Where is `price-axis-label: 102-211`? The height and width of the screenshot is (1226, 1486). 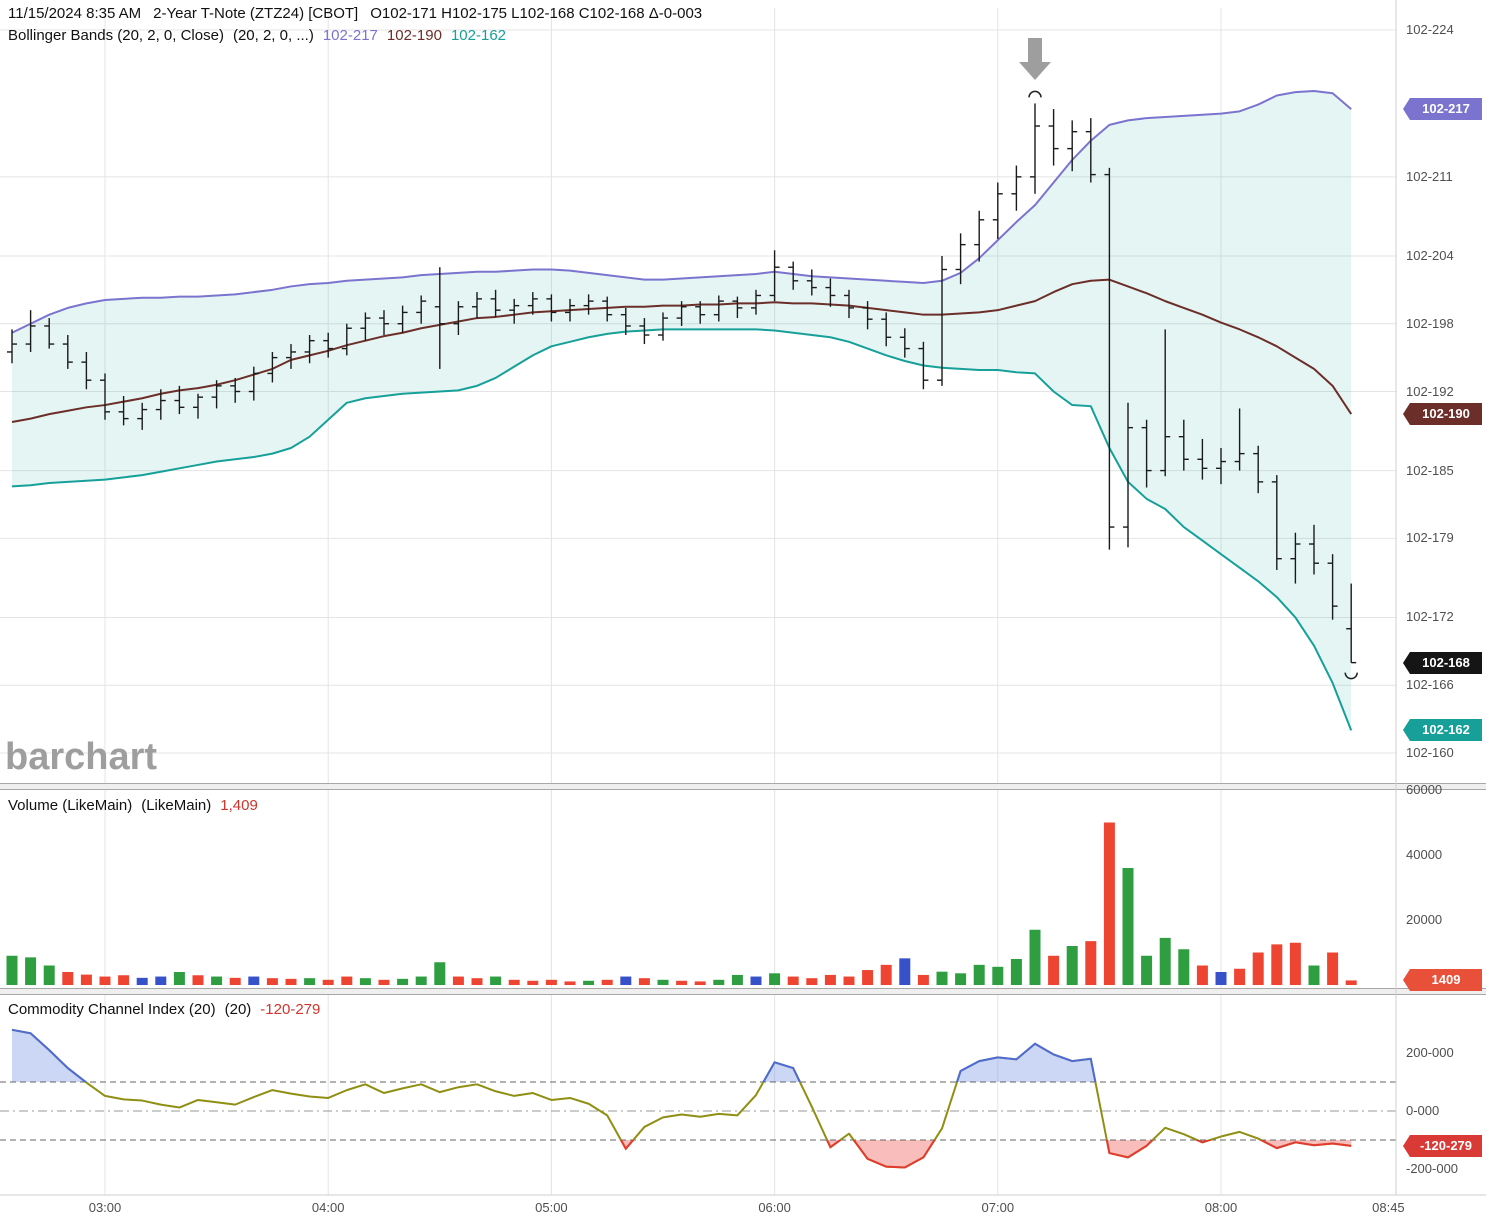 price-axis-label: 102-211 is located at coordinates (1429, 176).